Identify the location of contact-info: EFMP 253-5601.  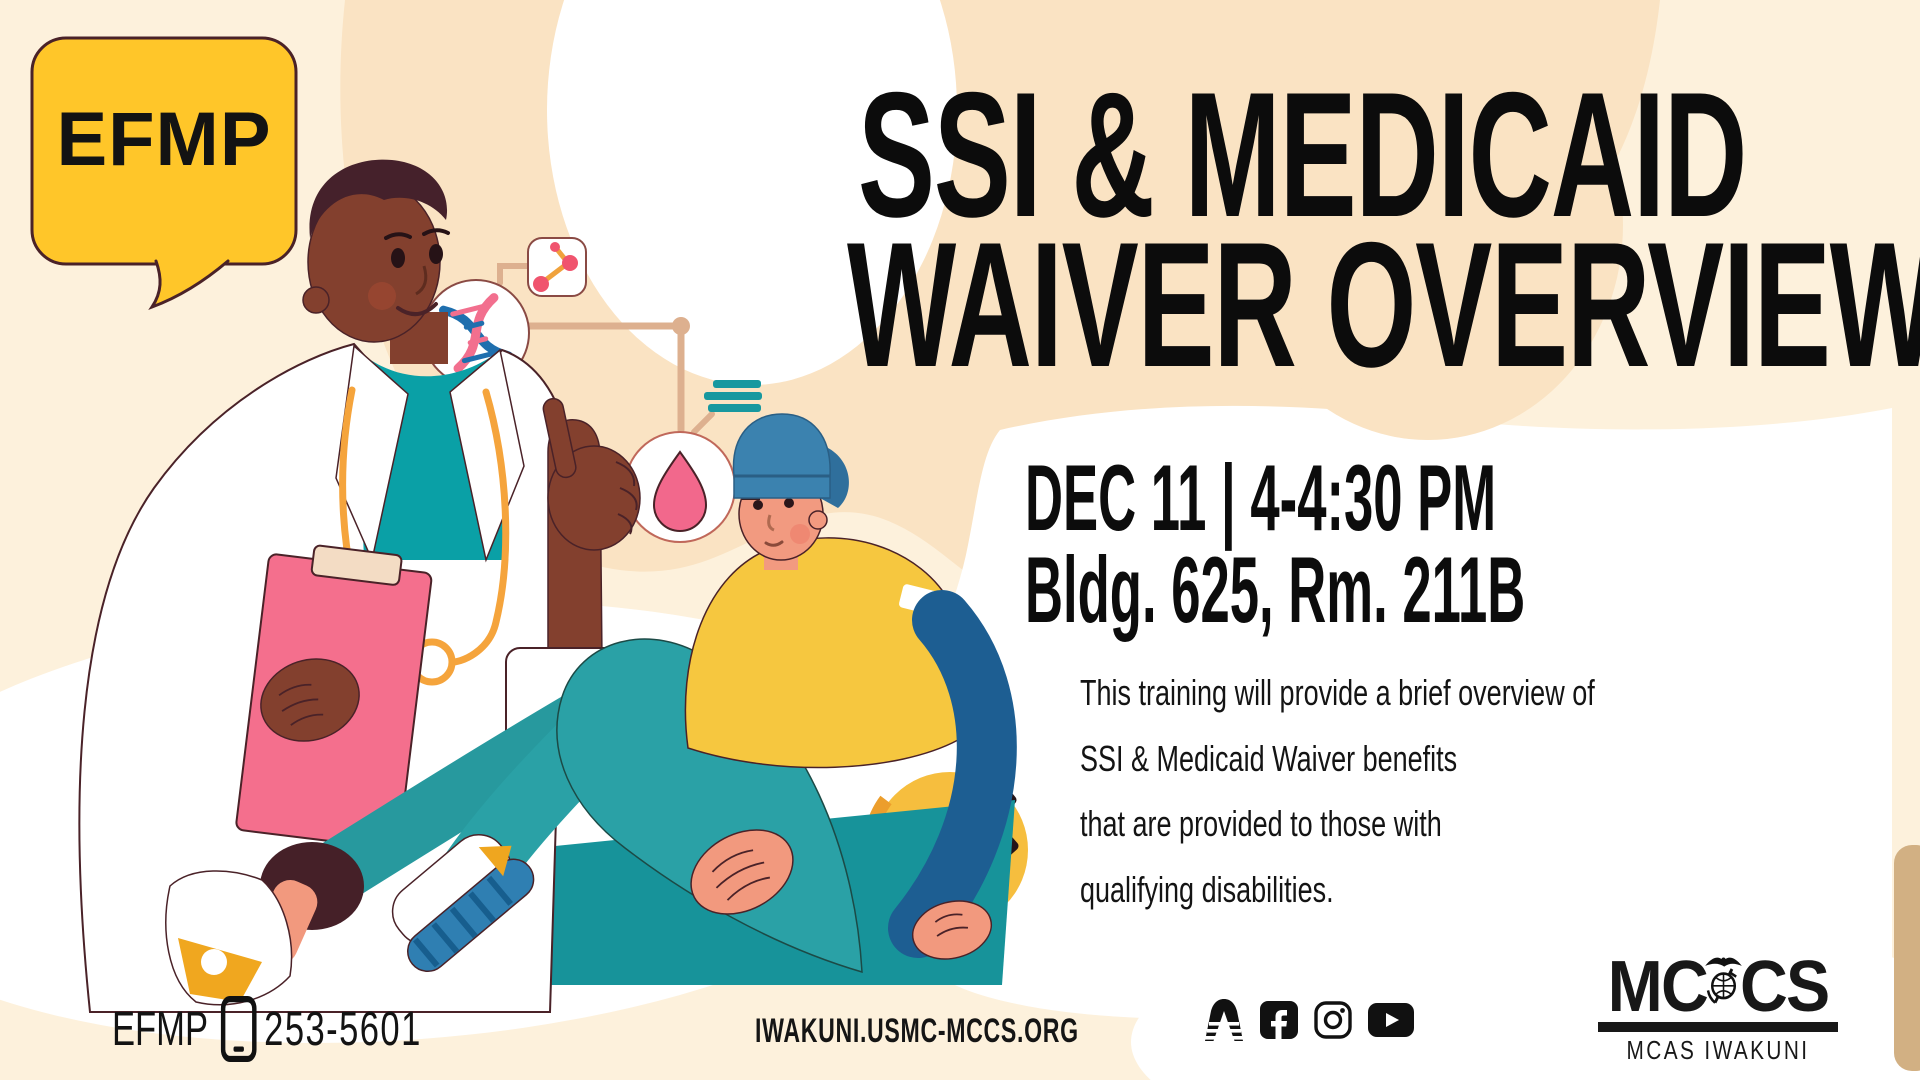
(267, 1029).